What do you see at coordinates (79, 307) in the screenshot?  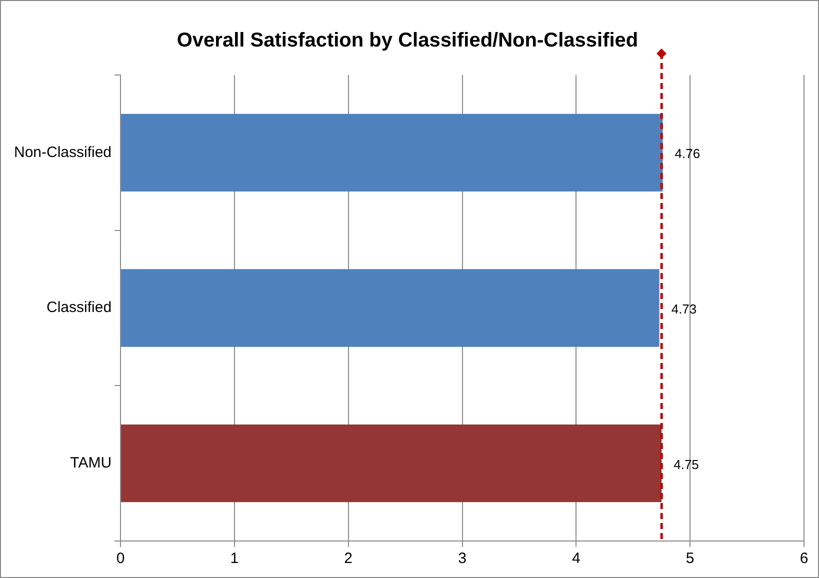 I see `y-tick-label: Classified` at bounding box center [79, 307].